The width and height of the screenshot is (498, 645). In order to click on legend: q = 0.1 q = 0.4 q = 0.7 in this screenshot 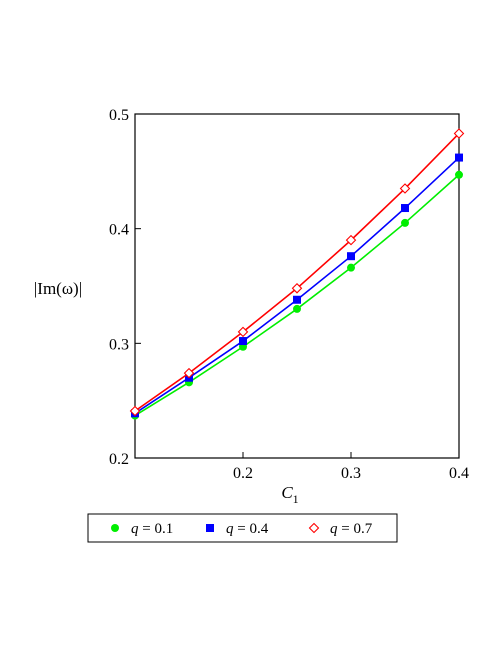, I will do `click(242, 528)`.